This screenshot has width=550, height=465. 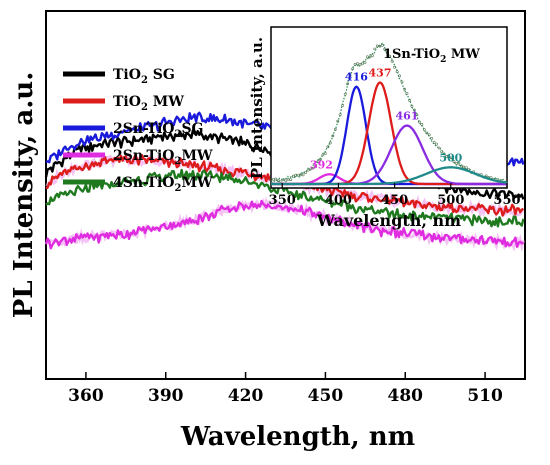 What do you see at coordinates (161, 75) in the screenshot?
I see `legend-label-rest-0: SG` at bounding box center [161, 75].